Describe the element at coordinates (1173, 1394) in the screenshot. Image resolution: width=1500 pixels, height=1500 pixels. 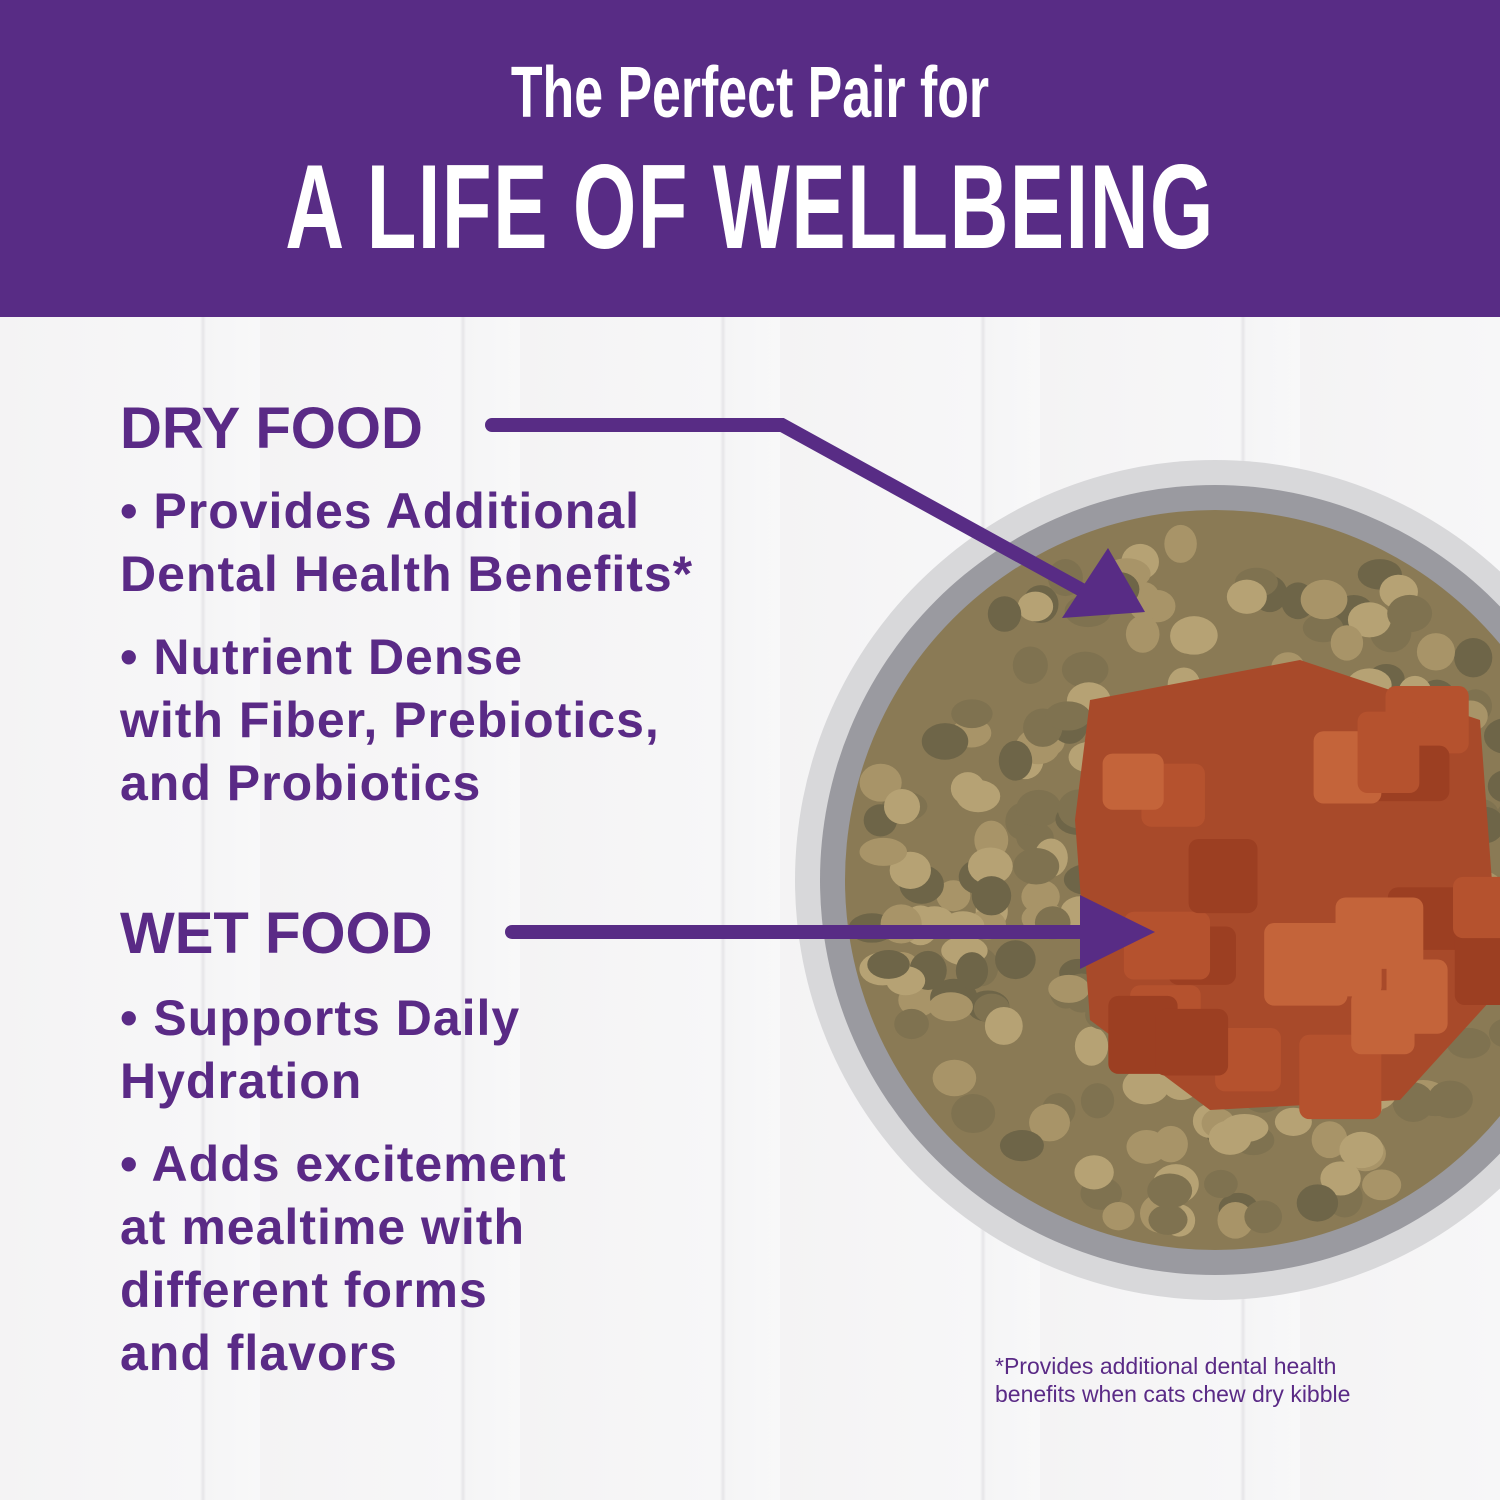
I see `footnote-line: benefits when cats chew dry kibble` at that location.